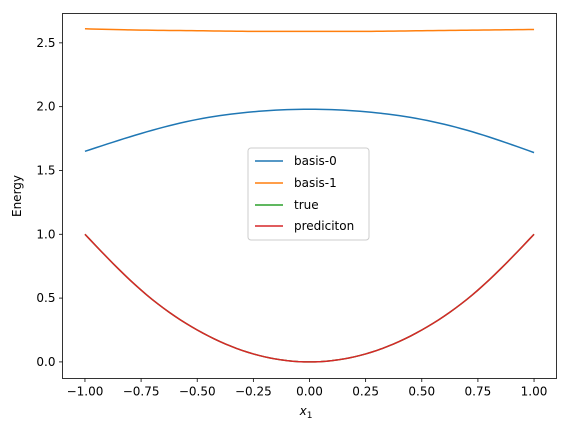 This screenshot has width=567, height=433. What do you see at coordinates (315, 183) in the screenshot?
I see `legend-label-basis-1: basis-1` at bounding box center [315, 183].